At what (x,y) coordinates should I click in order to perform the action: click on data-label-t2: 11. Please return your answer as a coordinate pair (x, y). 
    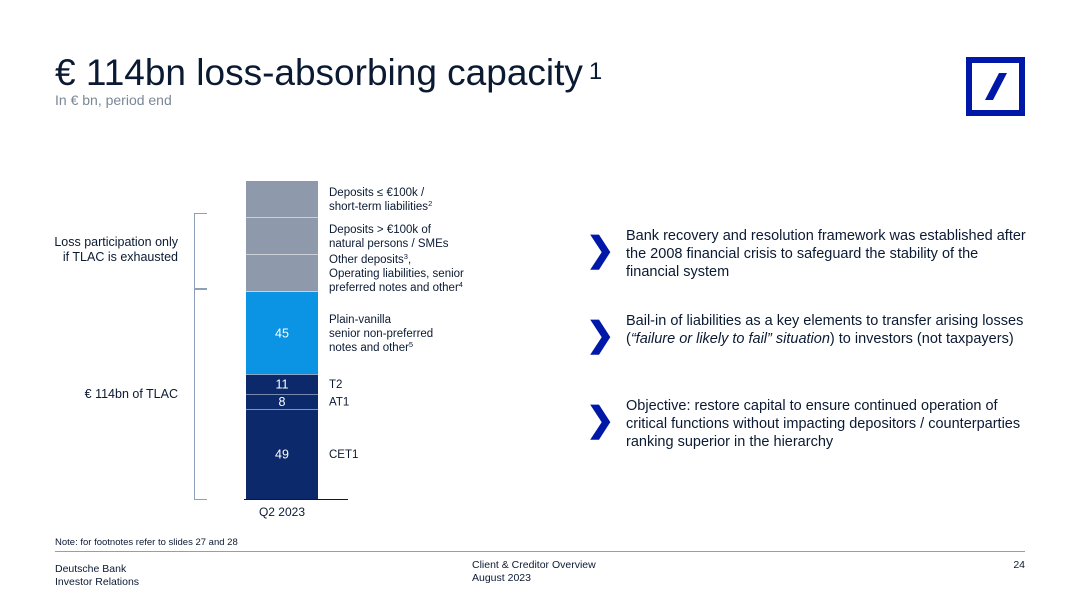
    Looking at the image, I should click on (282, 385).